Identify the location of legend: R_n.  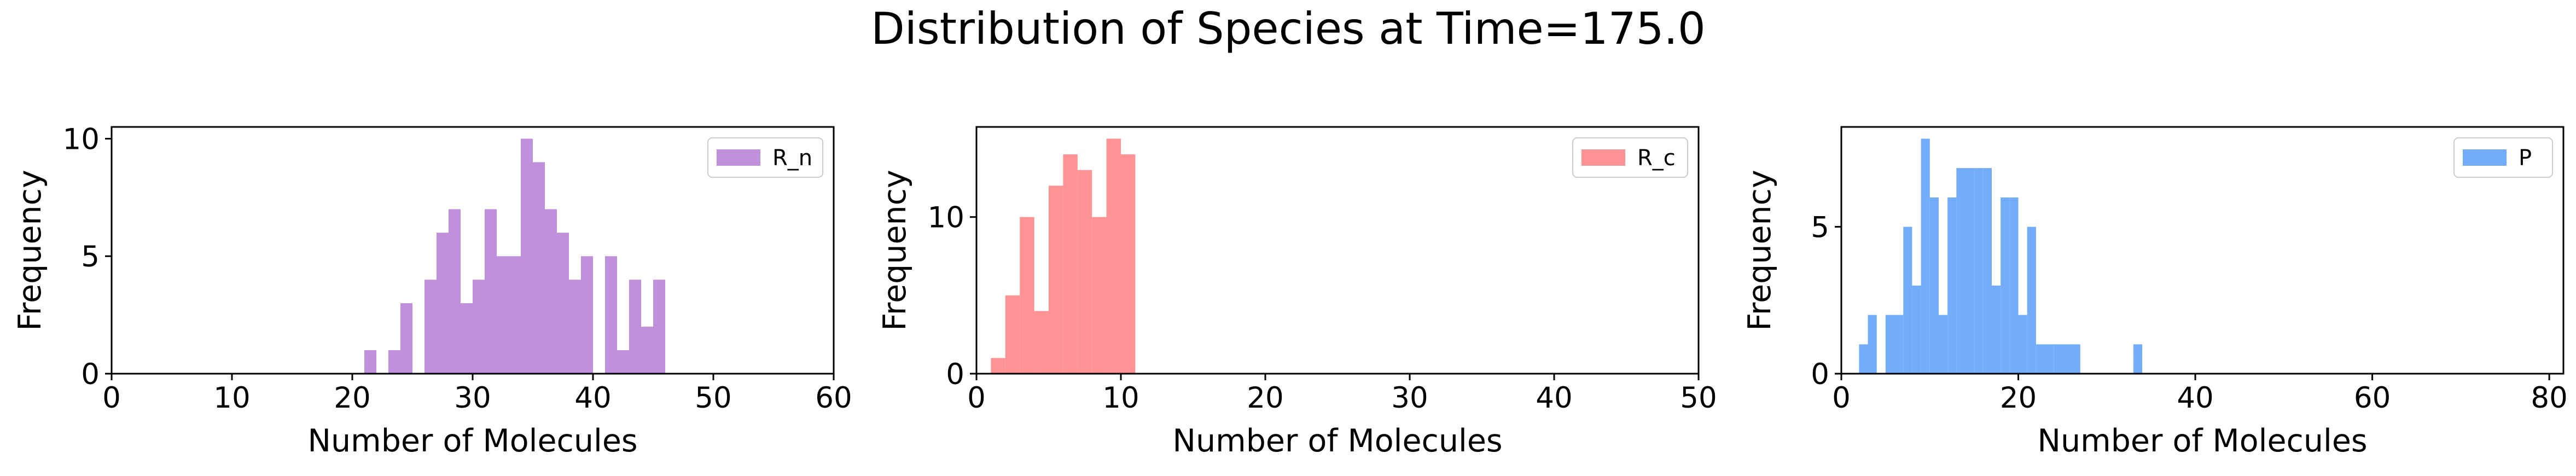
(765, 157).